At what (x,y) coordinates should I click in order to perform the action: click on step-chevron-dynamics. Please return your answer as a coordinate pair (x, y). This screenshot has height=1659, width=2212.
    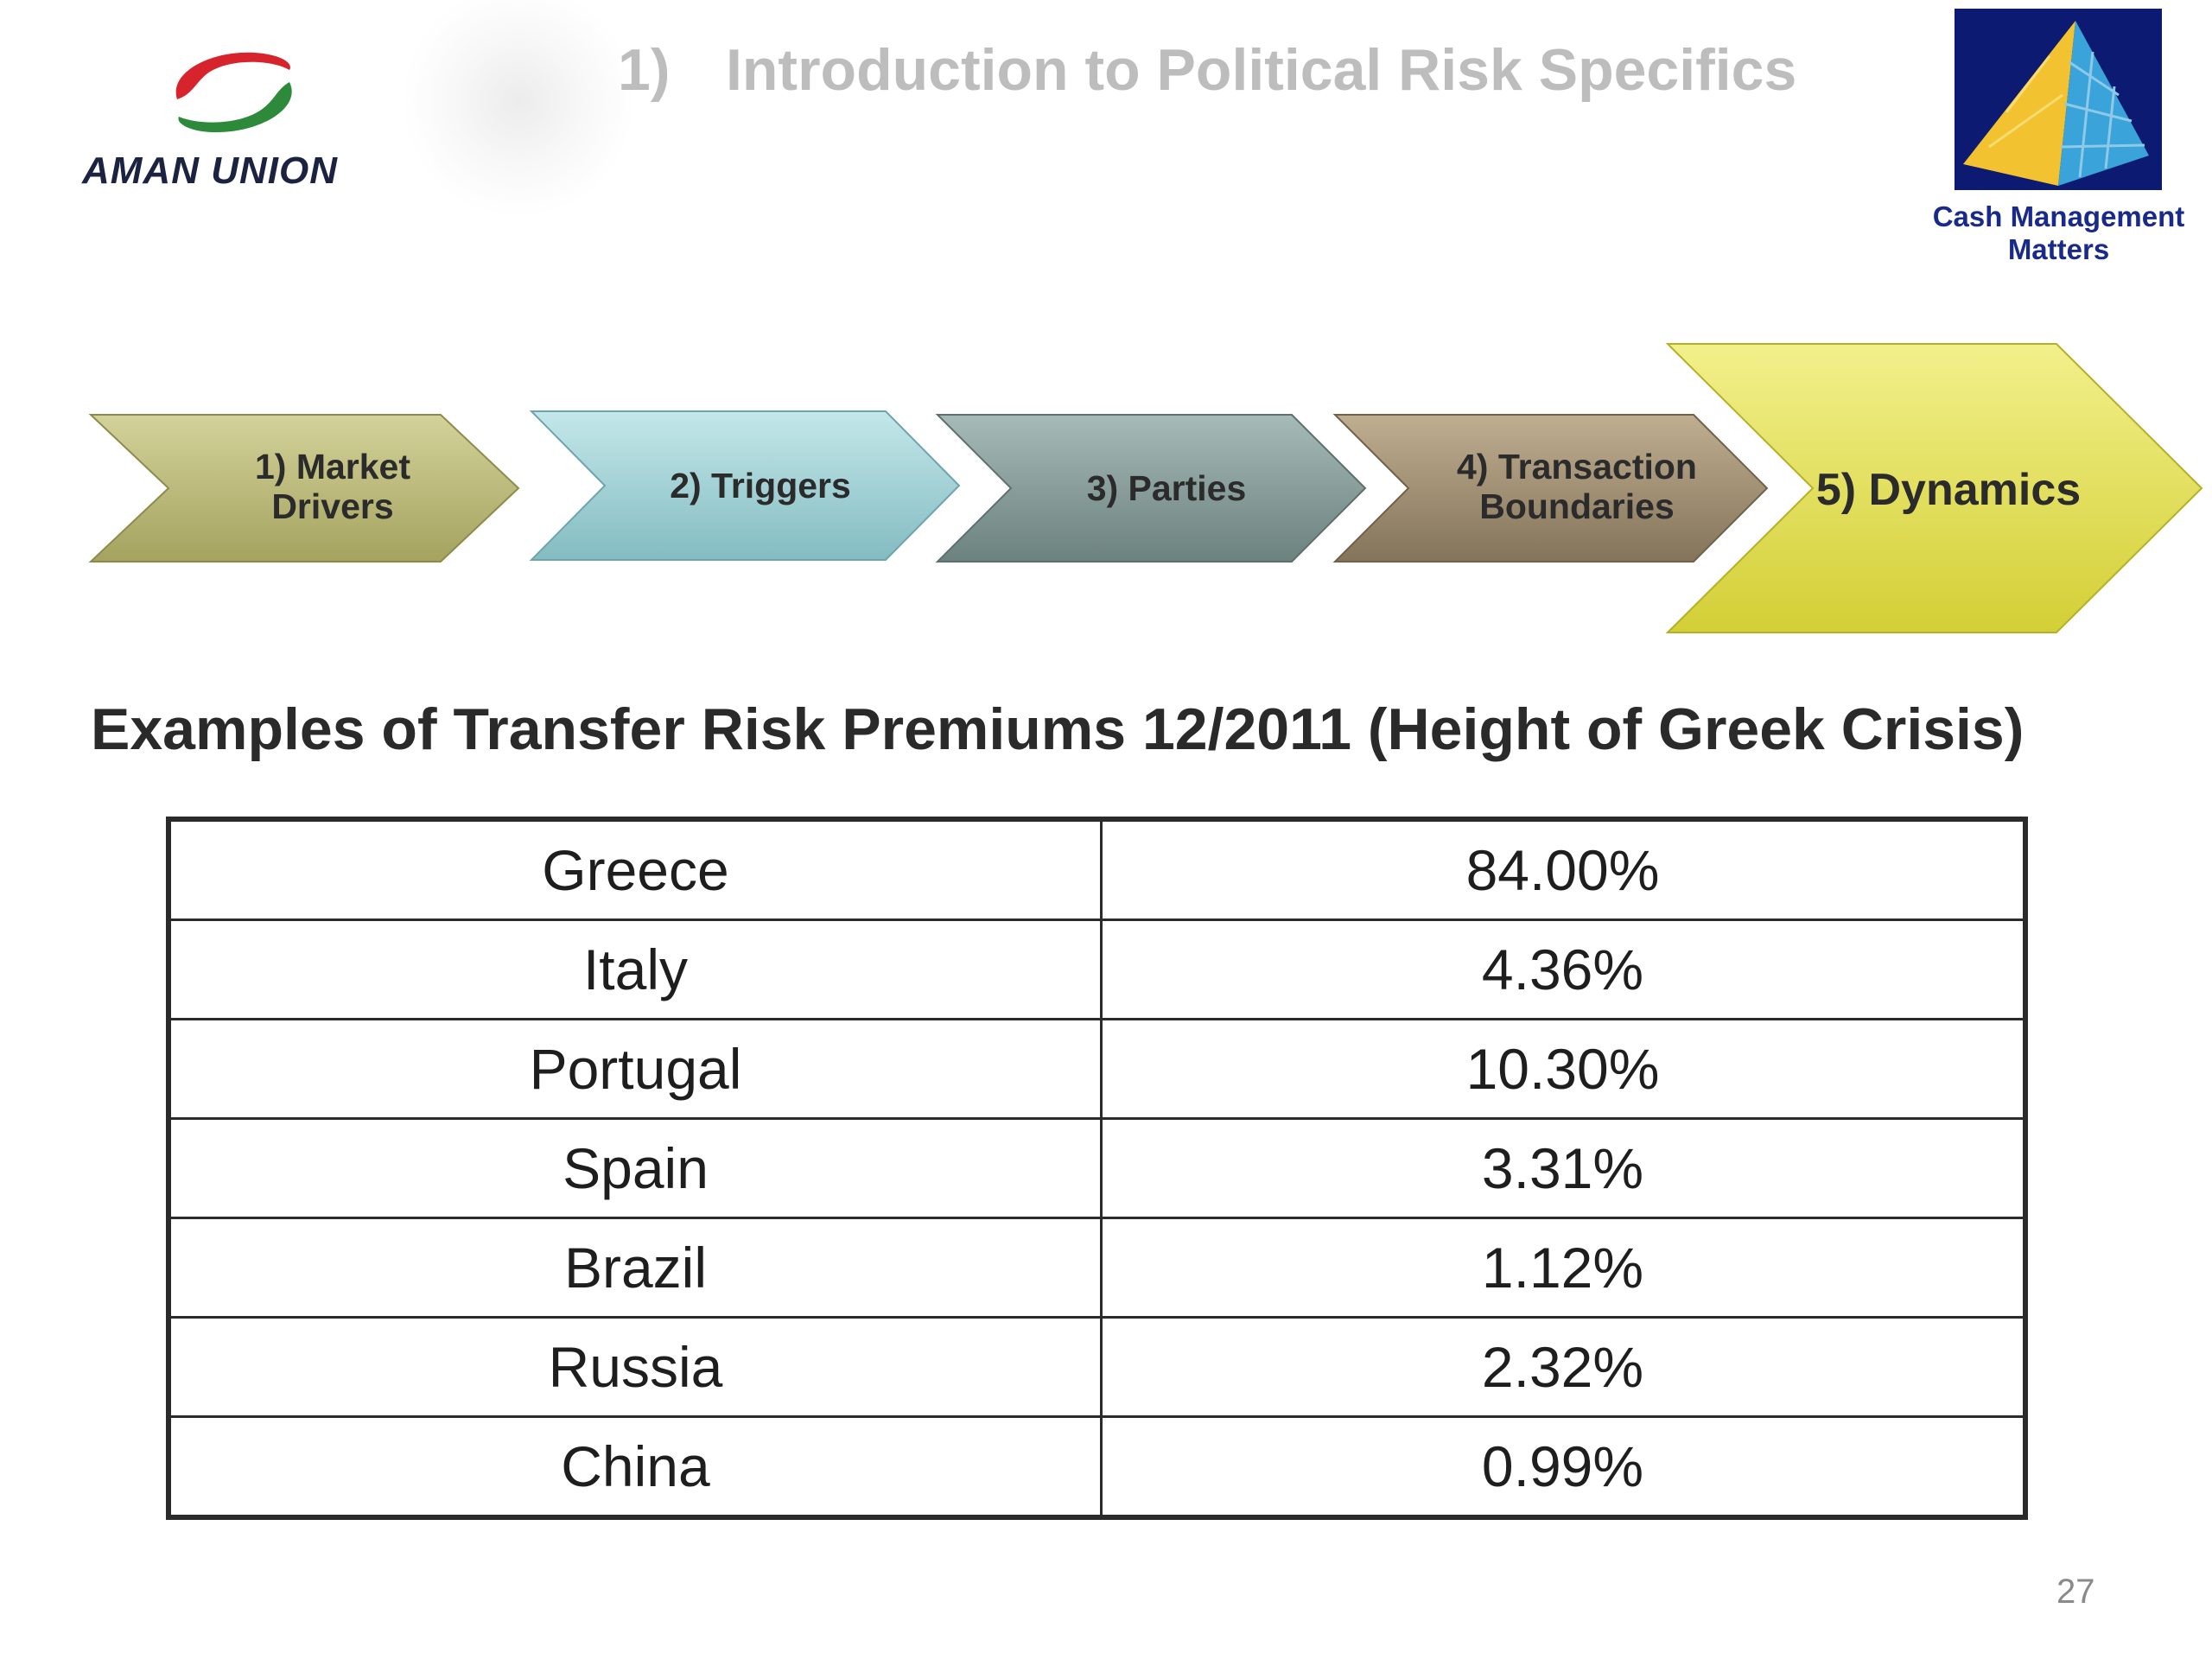
    Looking at the image, I should click on (1934, 488).